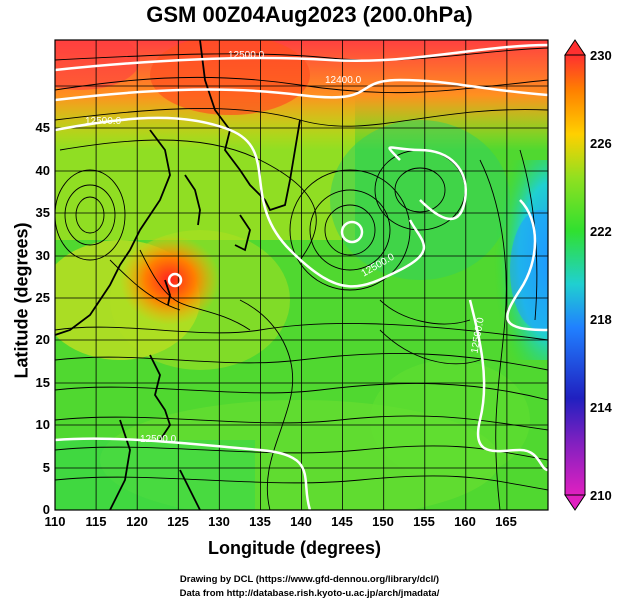 The height and width of the screenshot is (605, 619). What do you see at coordinates (601, 55) in the screenshot?
I see `colorbar-tick: 230` at bounding box center [601, 55].